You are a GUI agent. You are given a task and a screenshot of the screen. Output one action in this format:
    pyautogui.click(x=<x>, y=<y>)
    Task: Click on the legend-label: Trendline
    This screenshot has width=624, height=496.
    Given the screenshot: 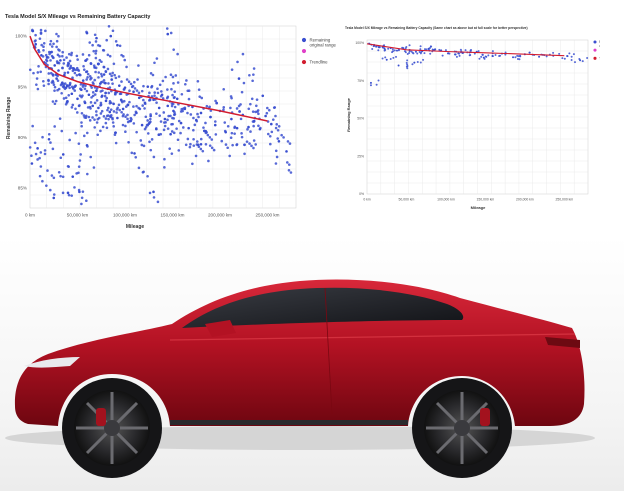 What is the action you would take?
    pyautogui.click(x=319, y=62)
    